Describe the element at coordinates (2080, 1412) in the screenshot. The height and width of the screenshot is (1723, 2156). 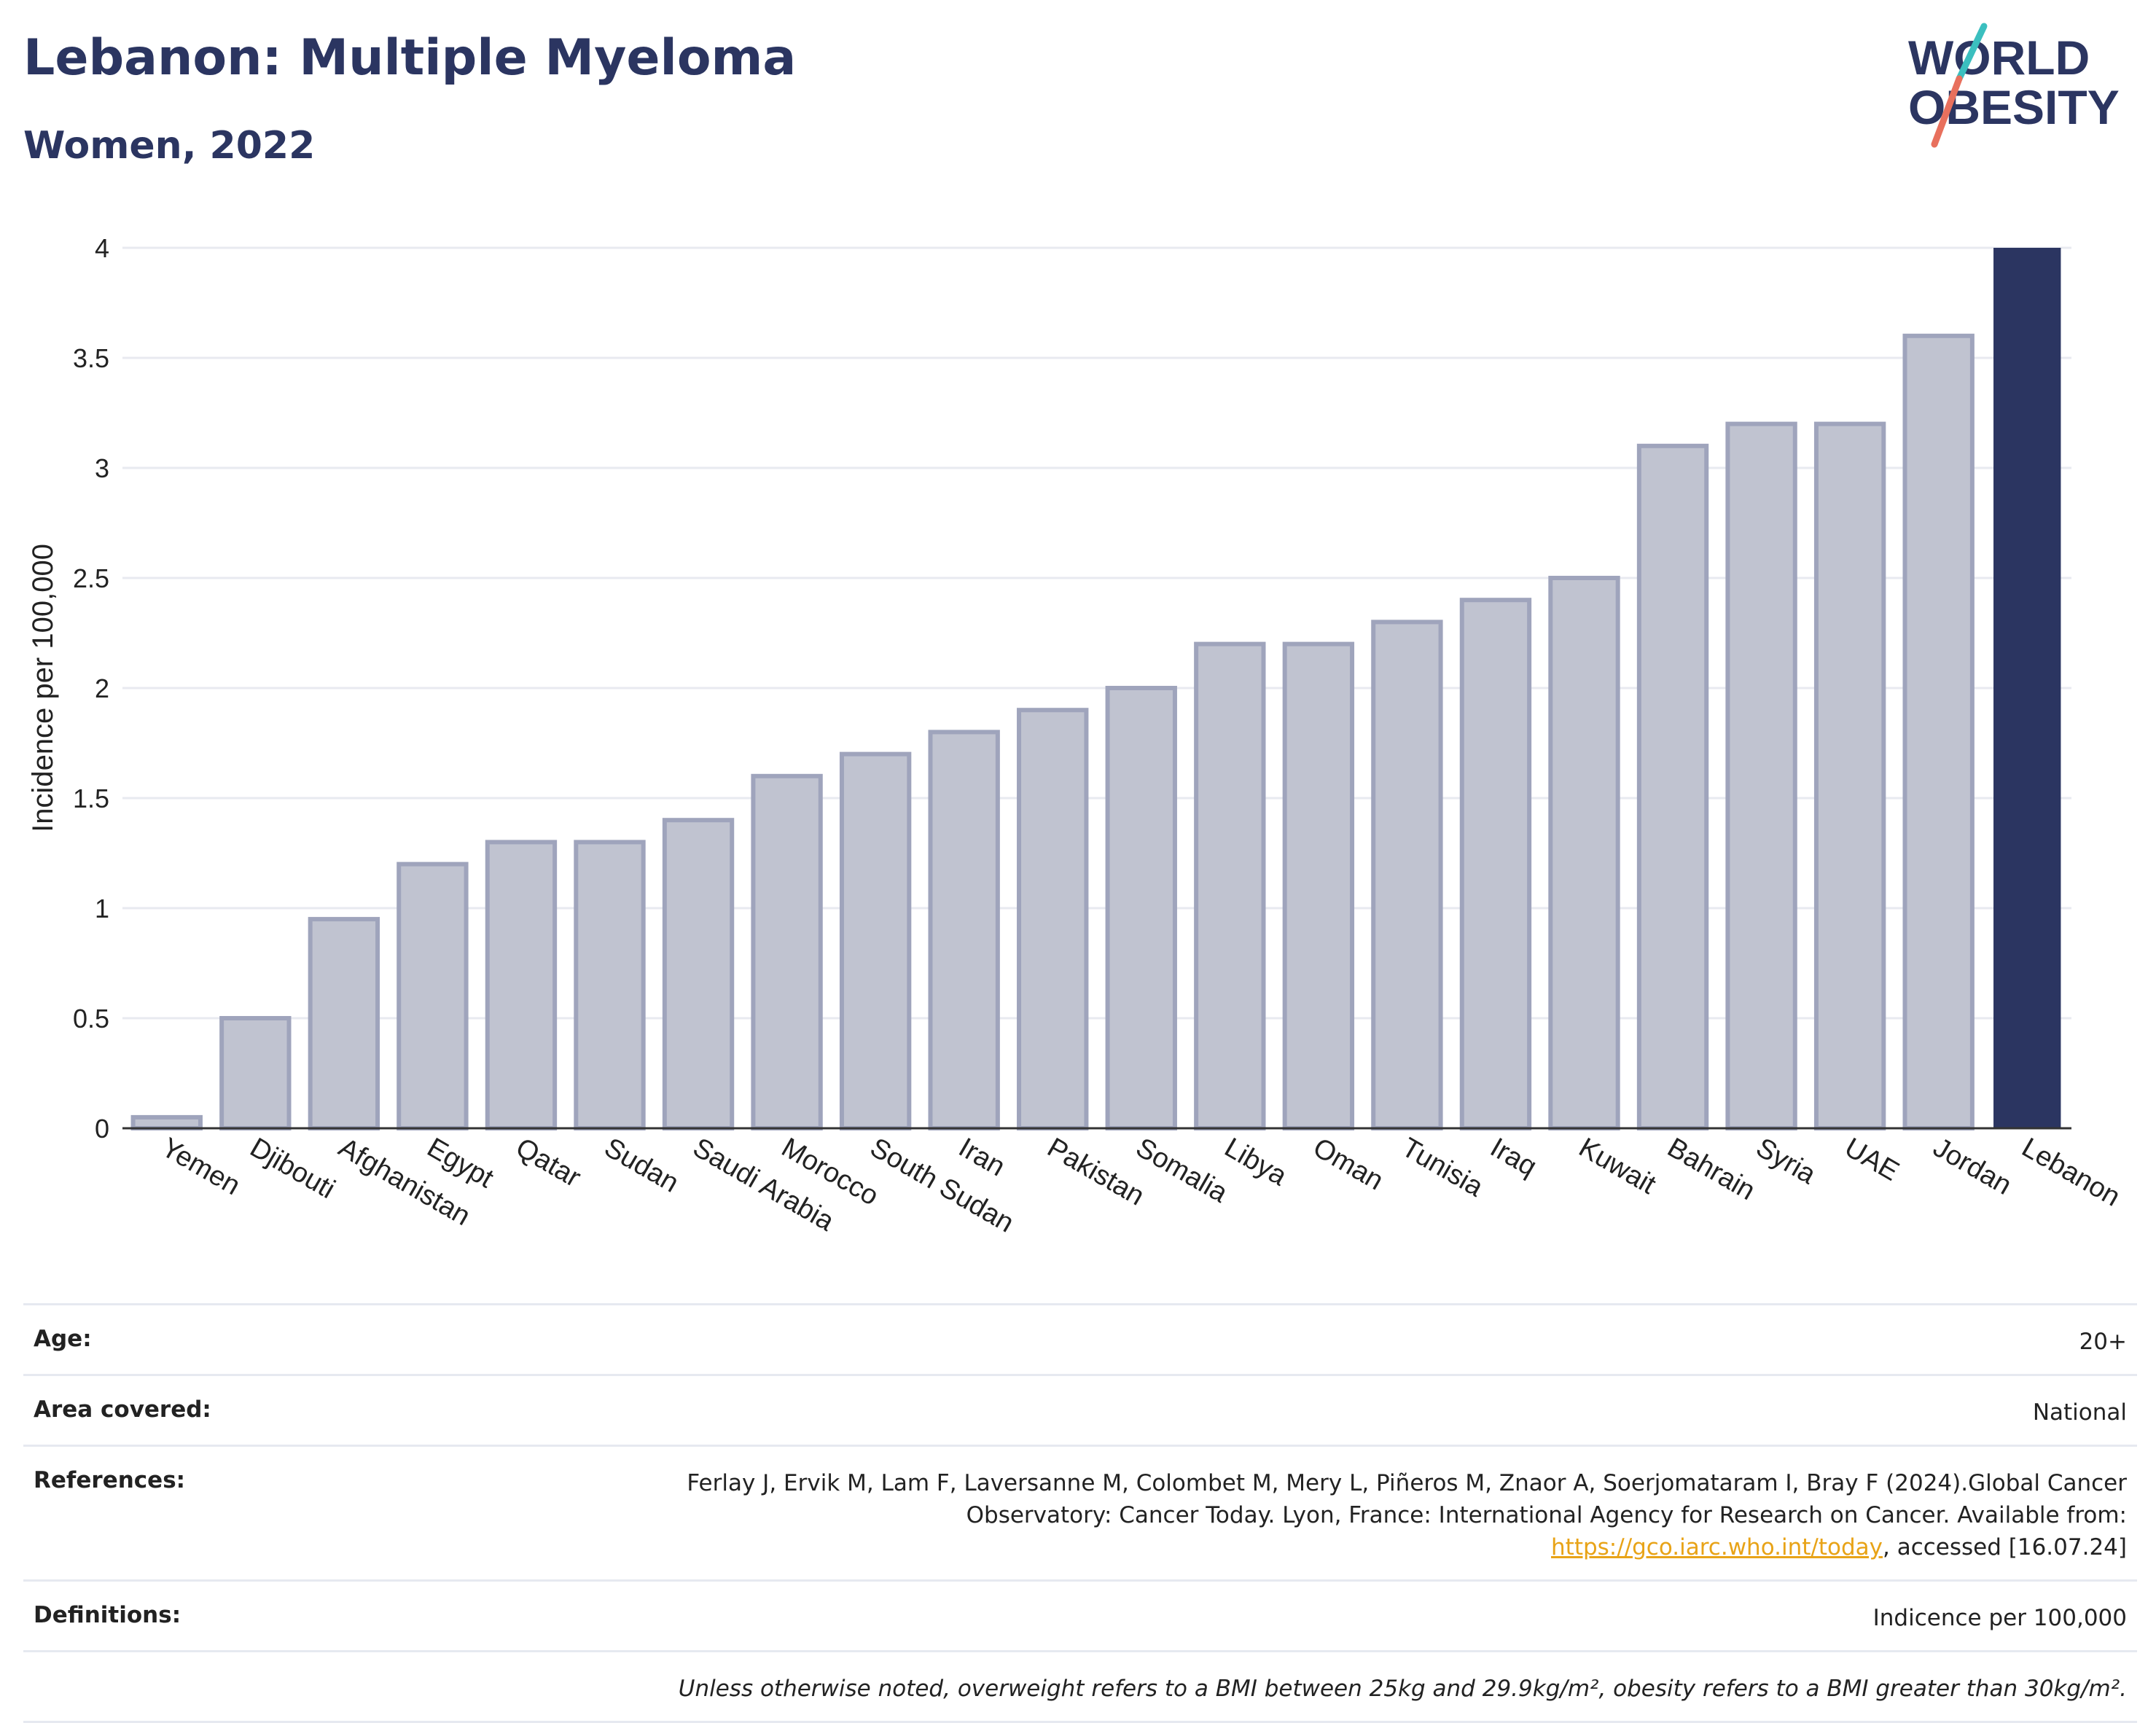
I see `area-value: National` at that location.